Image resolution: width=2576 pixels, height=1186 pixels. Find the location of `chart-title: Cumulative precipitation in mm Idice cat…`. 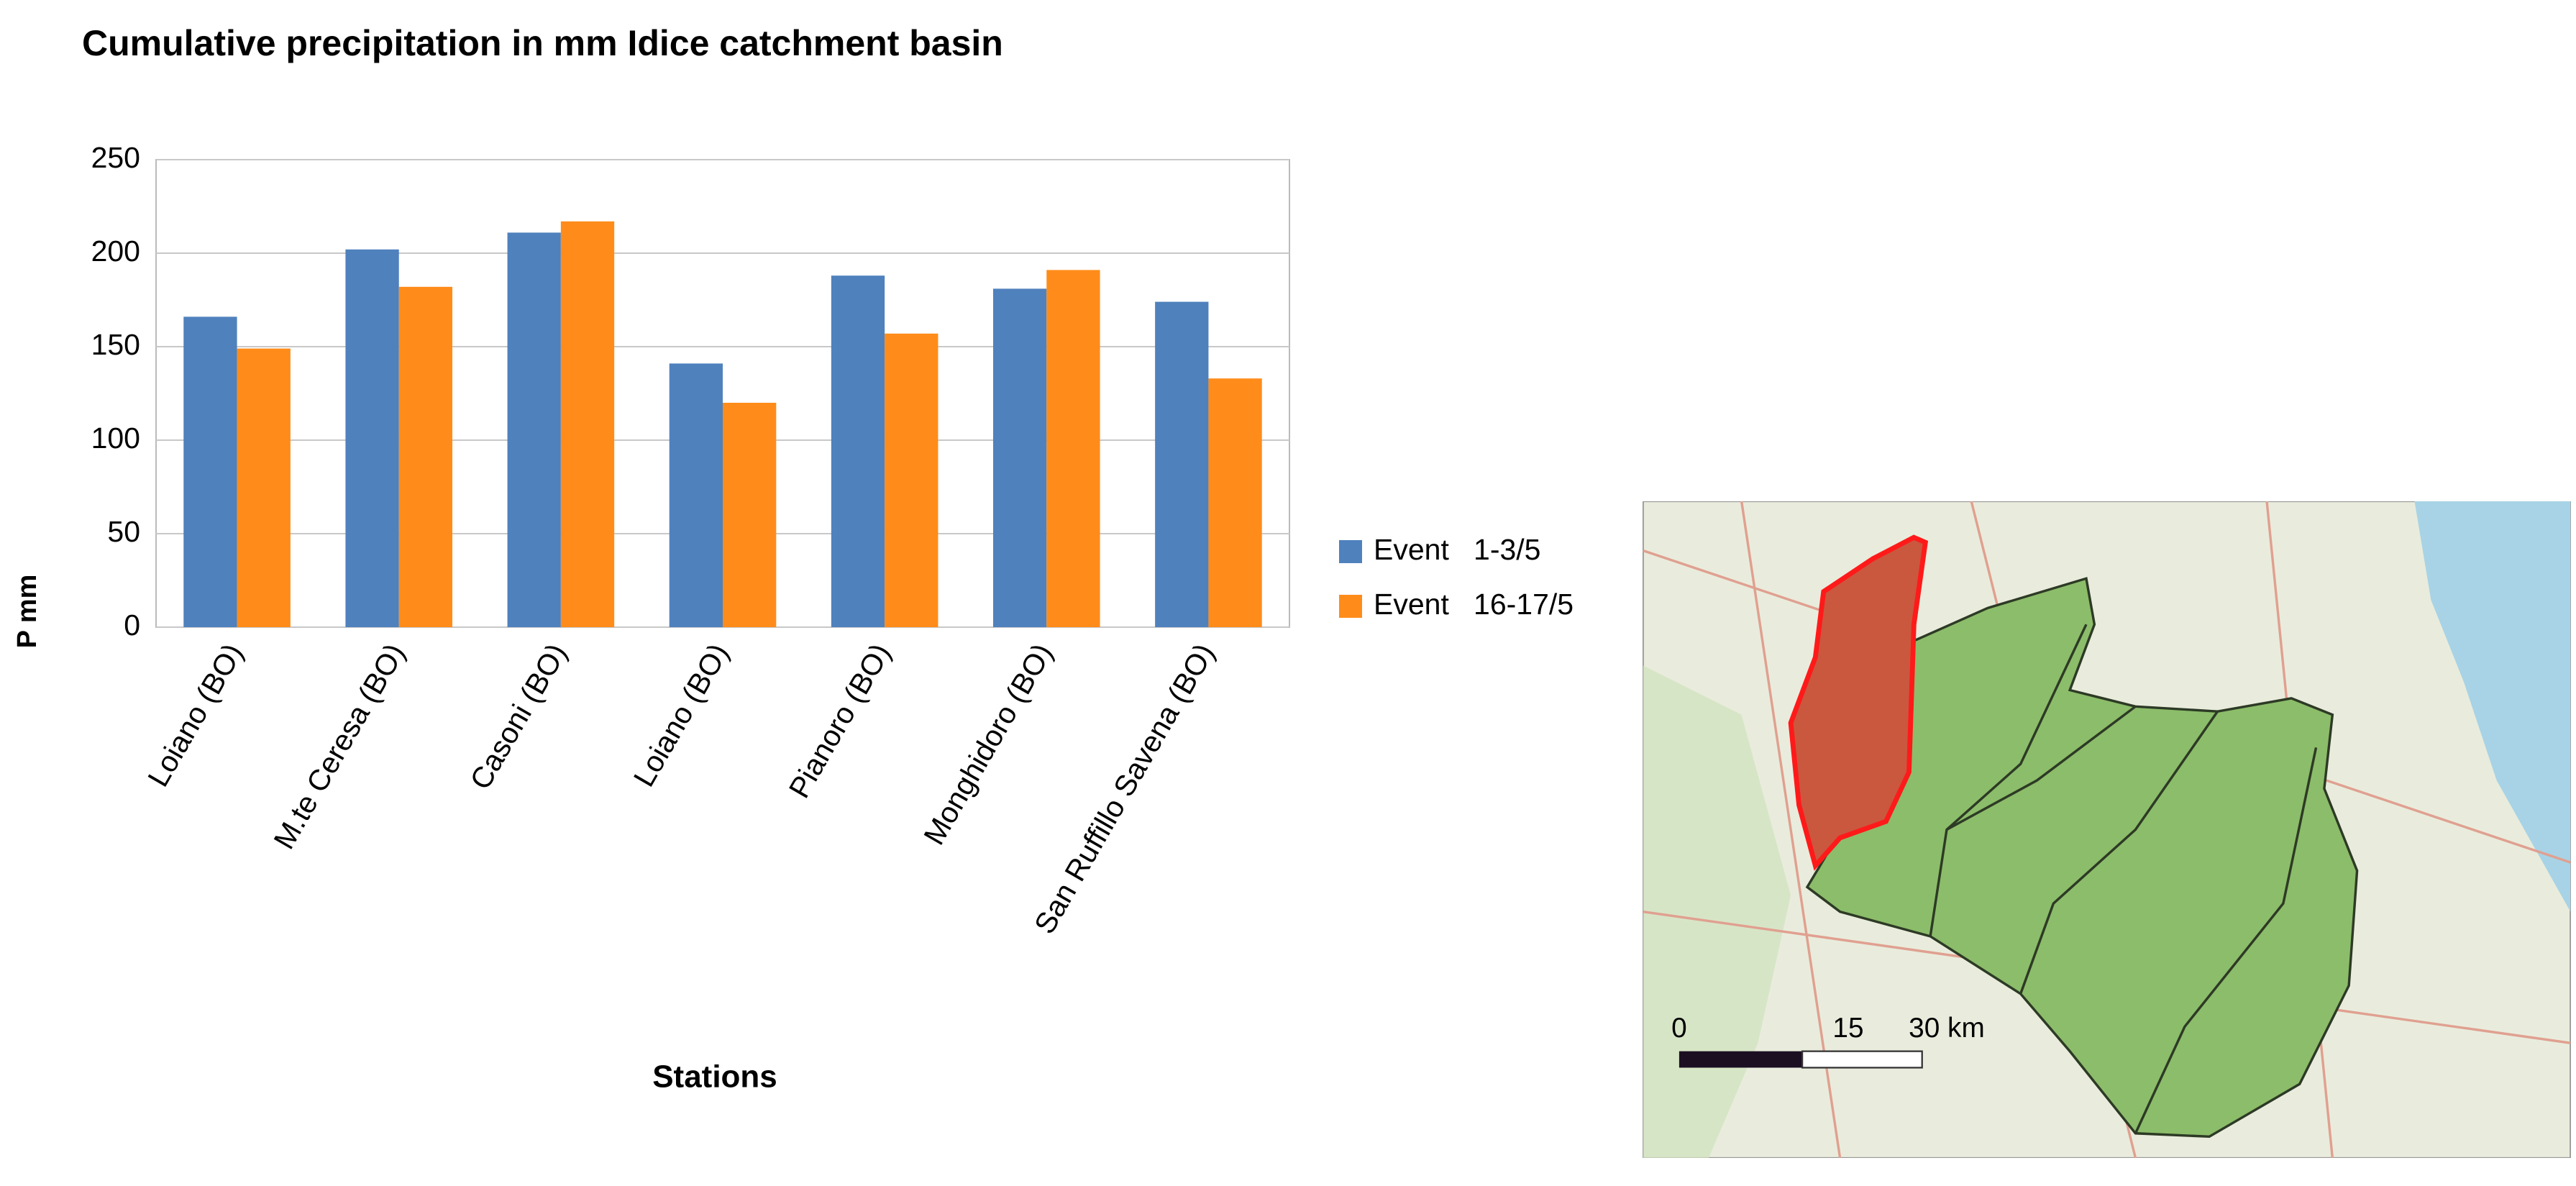

chart-title: Cumulative precipitation in mm Idice cat… is located at coordinates (542, 43).